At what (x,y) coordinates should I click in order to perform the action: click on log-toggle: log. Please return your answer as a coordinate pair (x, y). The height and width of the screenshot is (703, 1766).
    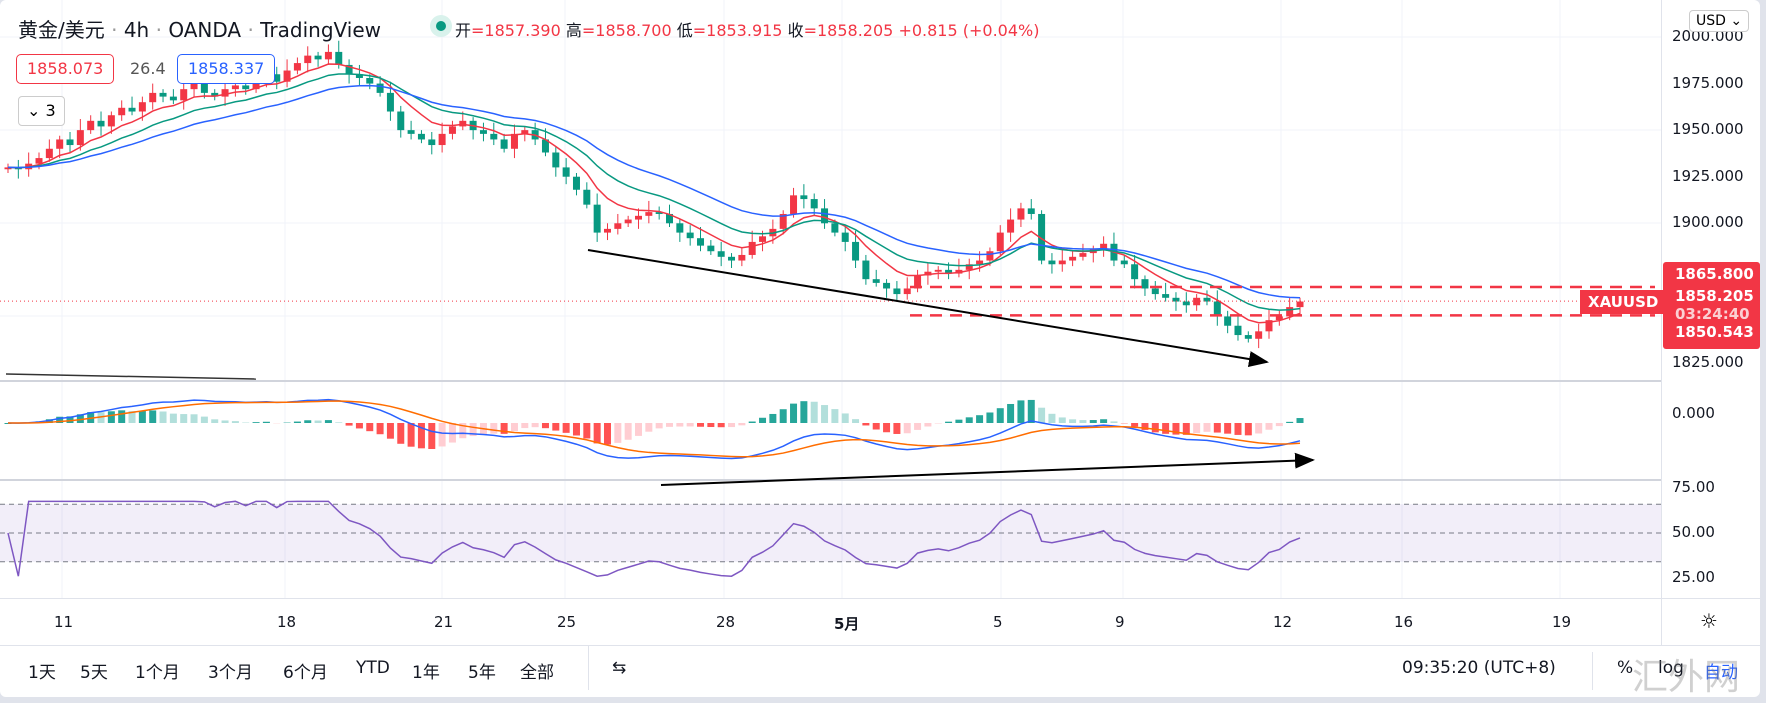
    Looking at the image, I should click on (1671, 668).